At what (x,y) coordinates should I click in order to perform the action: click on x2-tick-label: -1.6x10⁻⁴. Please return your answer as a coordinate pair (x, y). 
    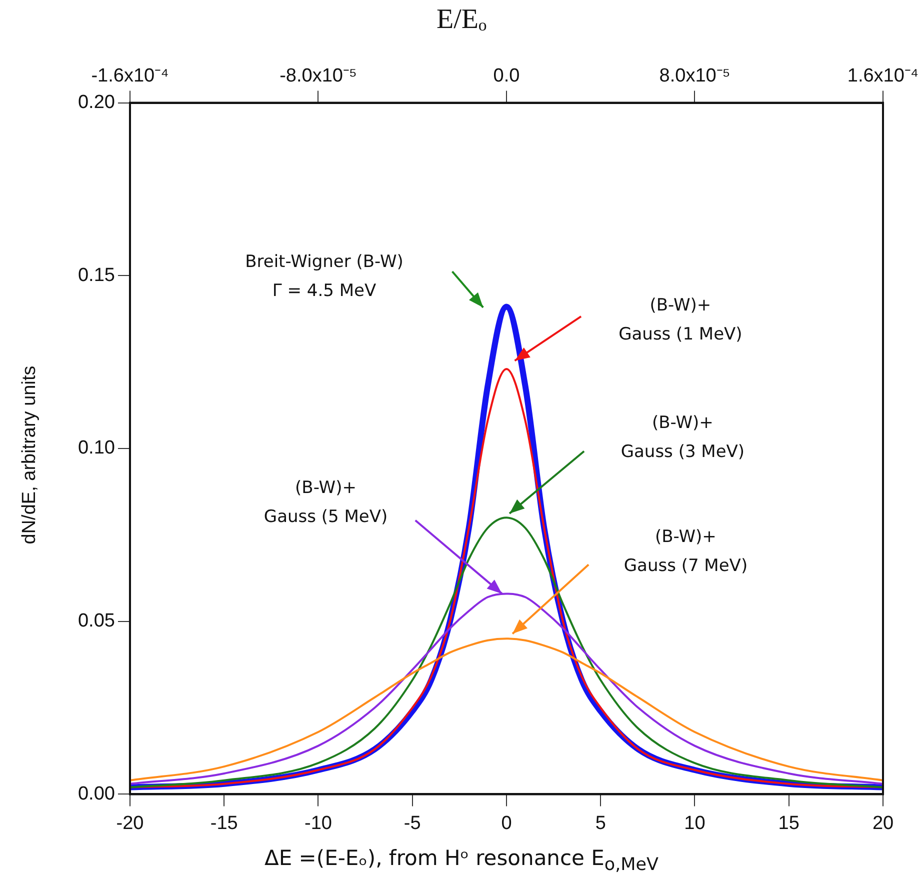
    Looking at the image, I should click on (130, 76).